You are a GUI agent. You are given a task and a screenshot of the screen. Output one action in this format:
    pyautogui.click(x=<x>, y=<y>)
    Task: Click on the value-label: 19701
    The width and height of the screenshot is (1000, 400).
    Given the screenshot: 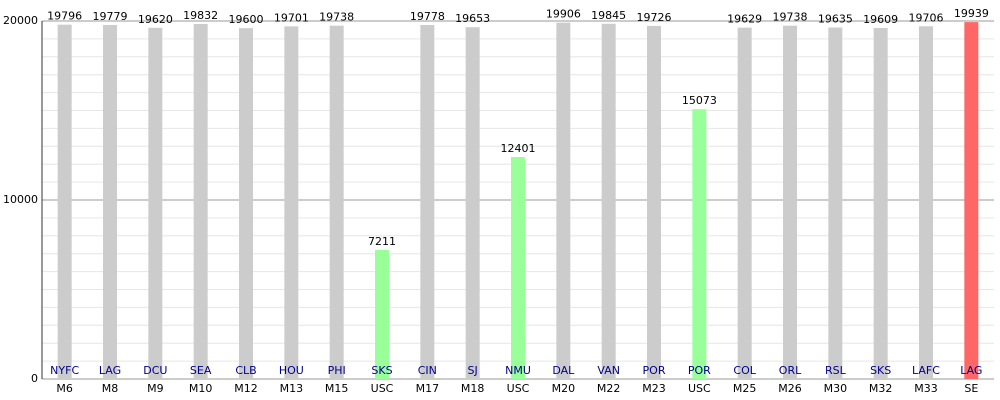 What is the action you would take?
    pyautogui.click(x=291, y=17)
    